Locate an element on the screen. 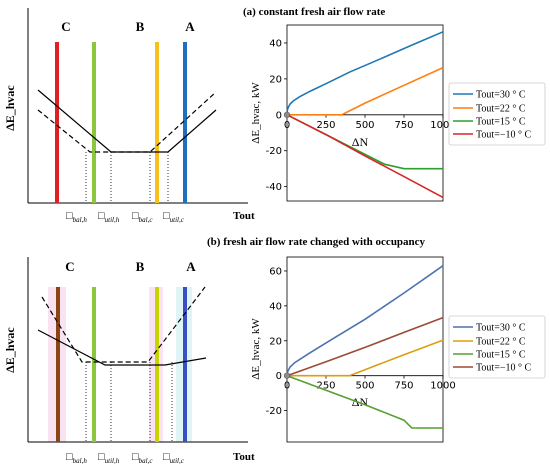 This screenshot has height=467, width=550. chart-a-title: (a) constant fresh air flow rate is located at coordinates (314, 12).